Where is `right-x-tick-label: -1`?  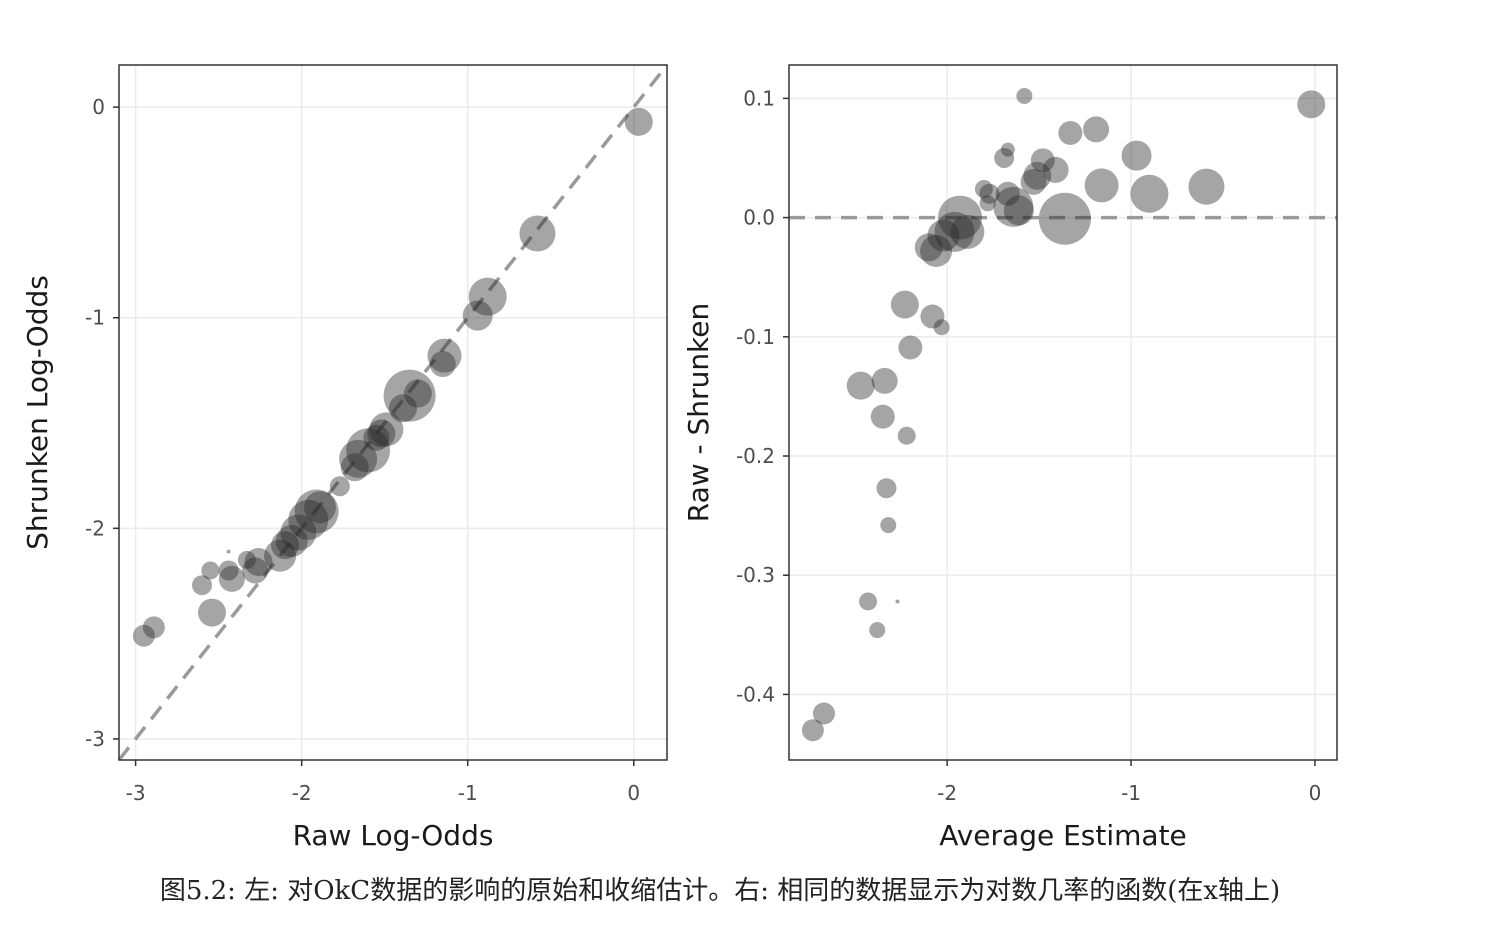
right-x-tick-label: -1 is located at coordinates (1131, 793).